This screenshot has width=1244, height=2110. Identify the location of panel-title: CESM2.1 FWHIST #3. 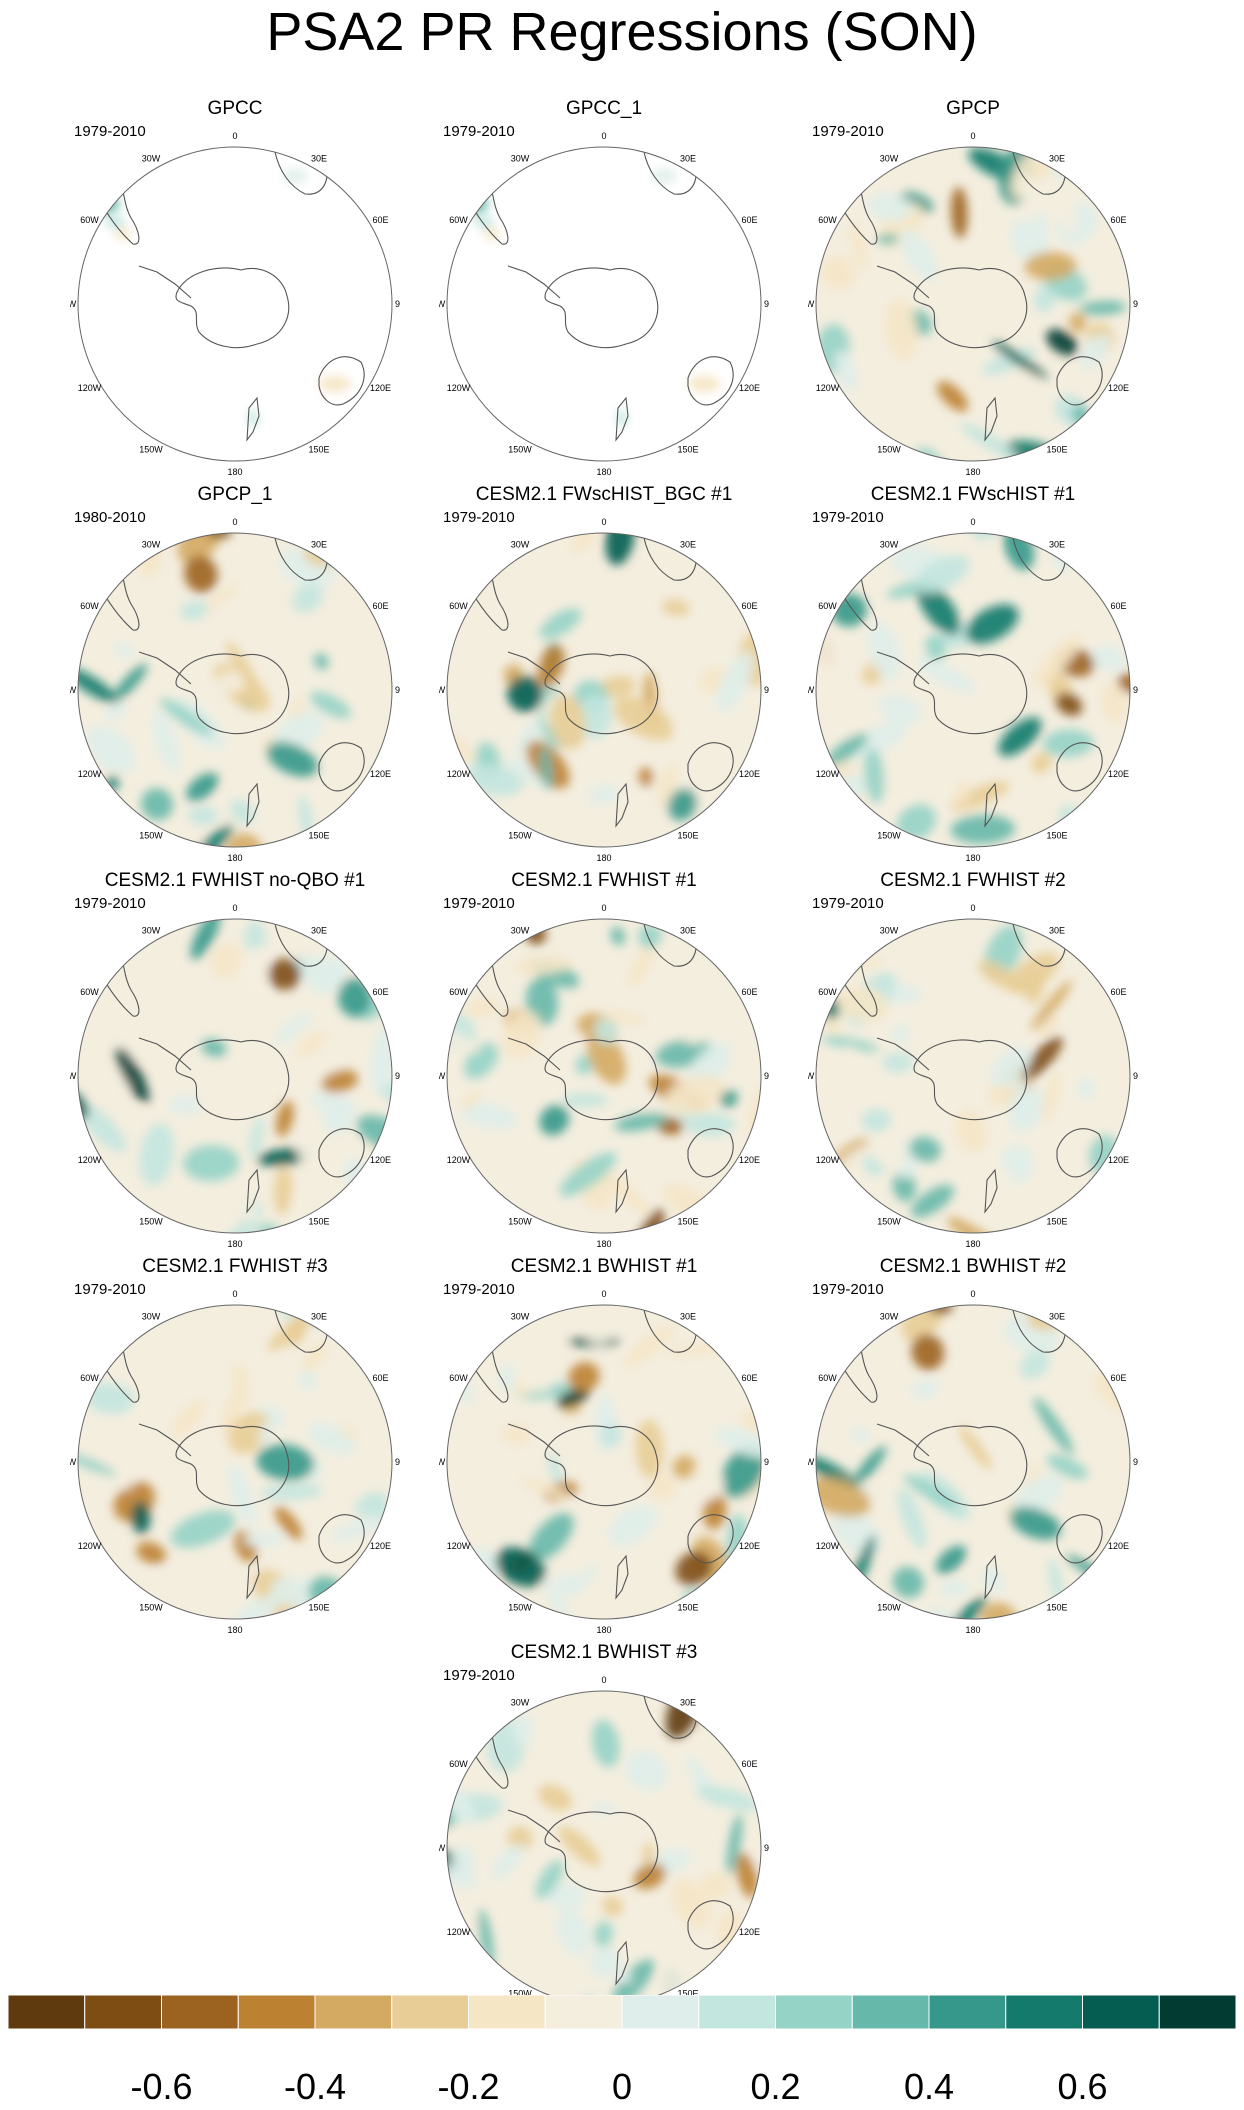
(235, 1266).